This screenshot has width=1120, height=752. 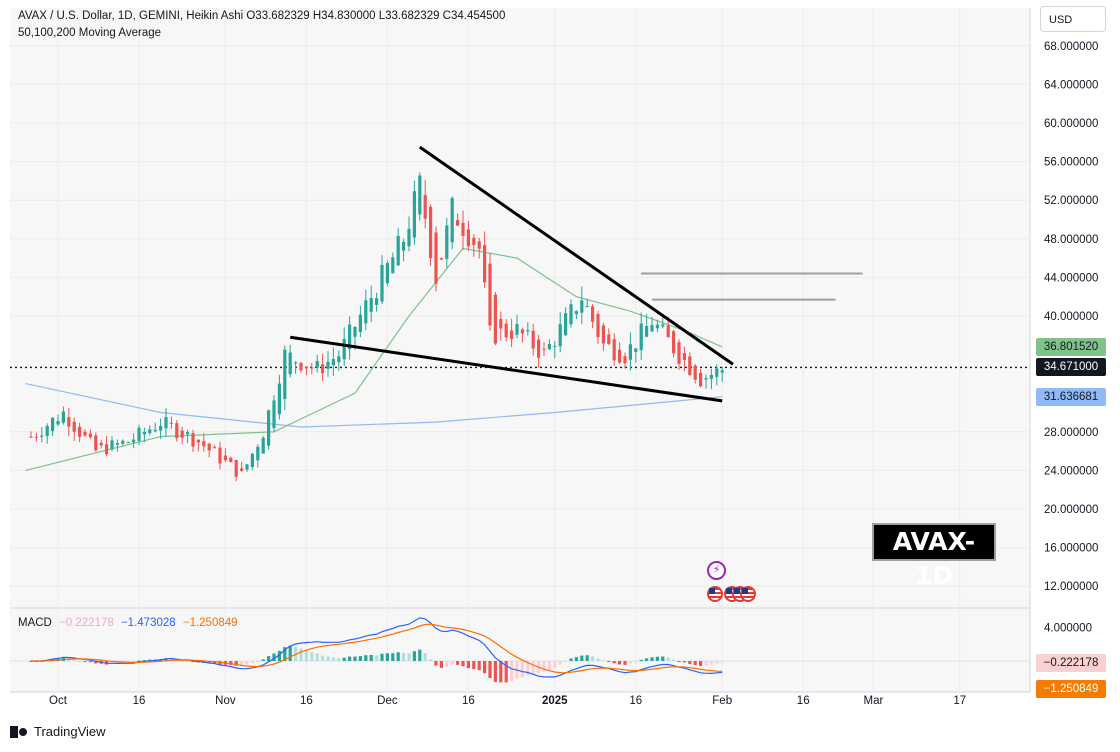 What do you see at coordinates (1071, 587) in the screenshot?
I see `price-tick-label: 12.000000` at bounding box center [1071, 587].